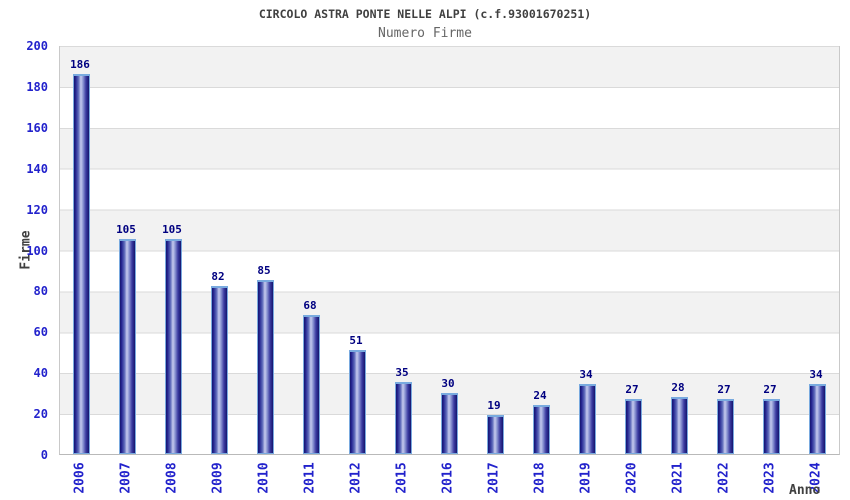  What do you see at coordinates (770, 478) in the screenshot?
I see `x-tick-label: 2023` at bounding box center [770, 478].